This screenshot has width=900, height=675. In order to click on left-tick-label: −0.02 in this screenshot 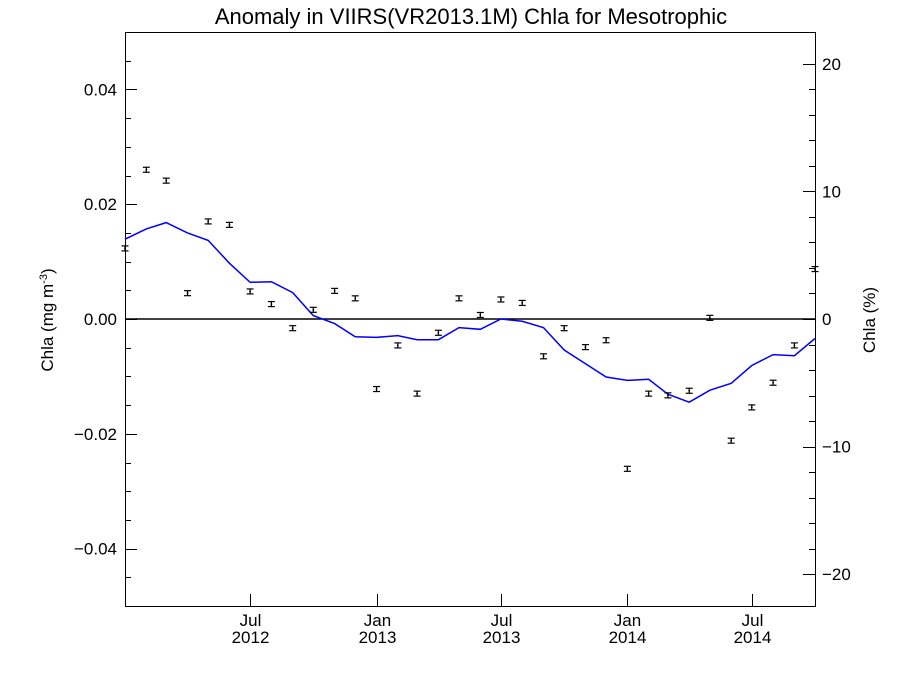, I will do `click(95, 434)`.